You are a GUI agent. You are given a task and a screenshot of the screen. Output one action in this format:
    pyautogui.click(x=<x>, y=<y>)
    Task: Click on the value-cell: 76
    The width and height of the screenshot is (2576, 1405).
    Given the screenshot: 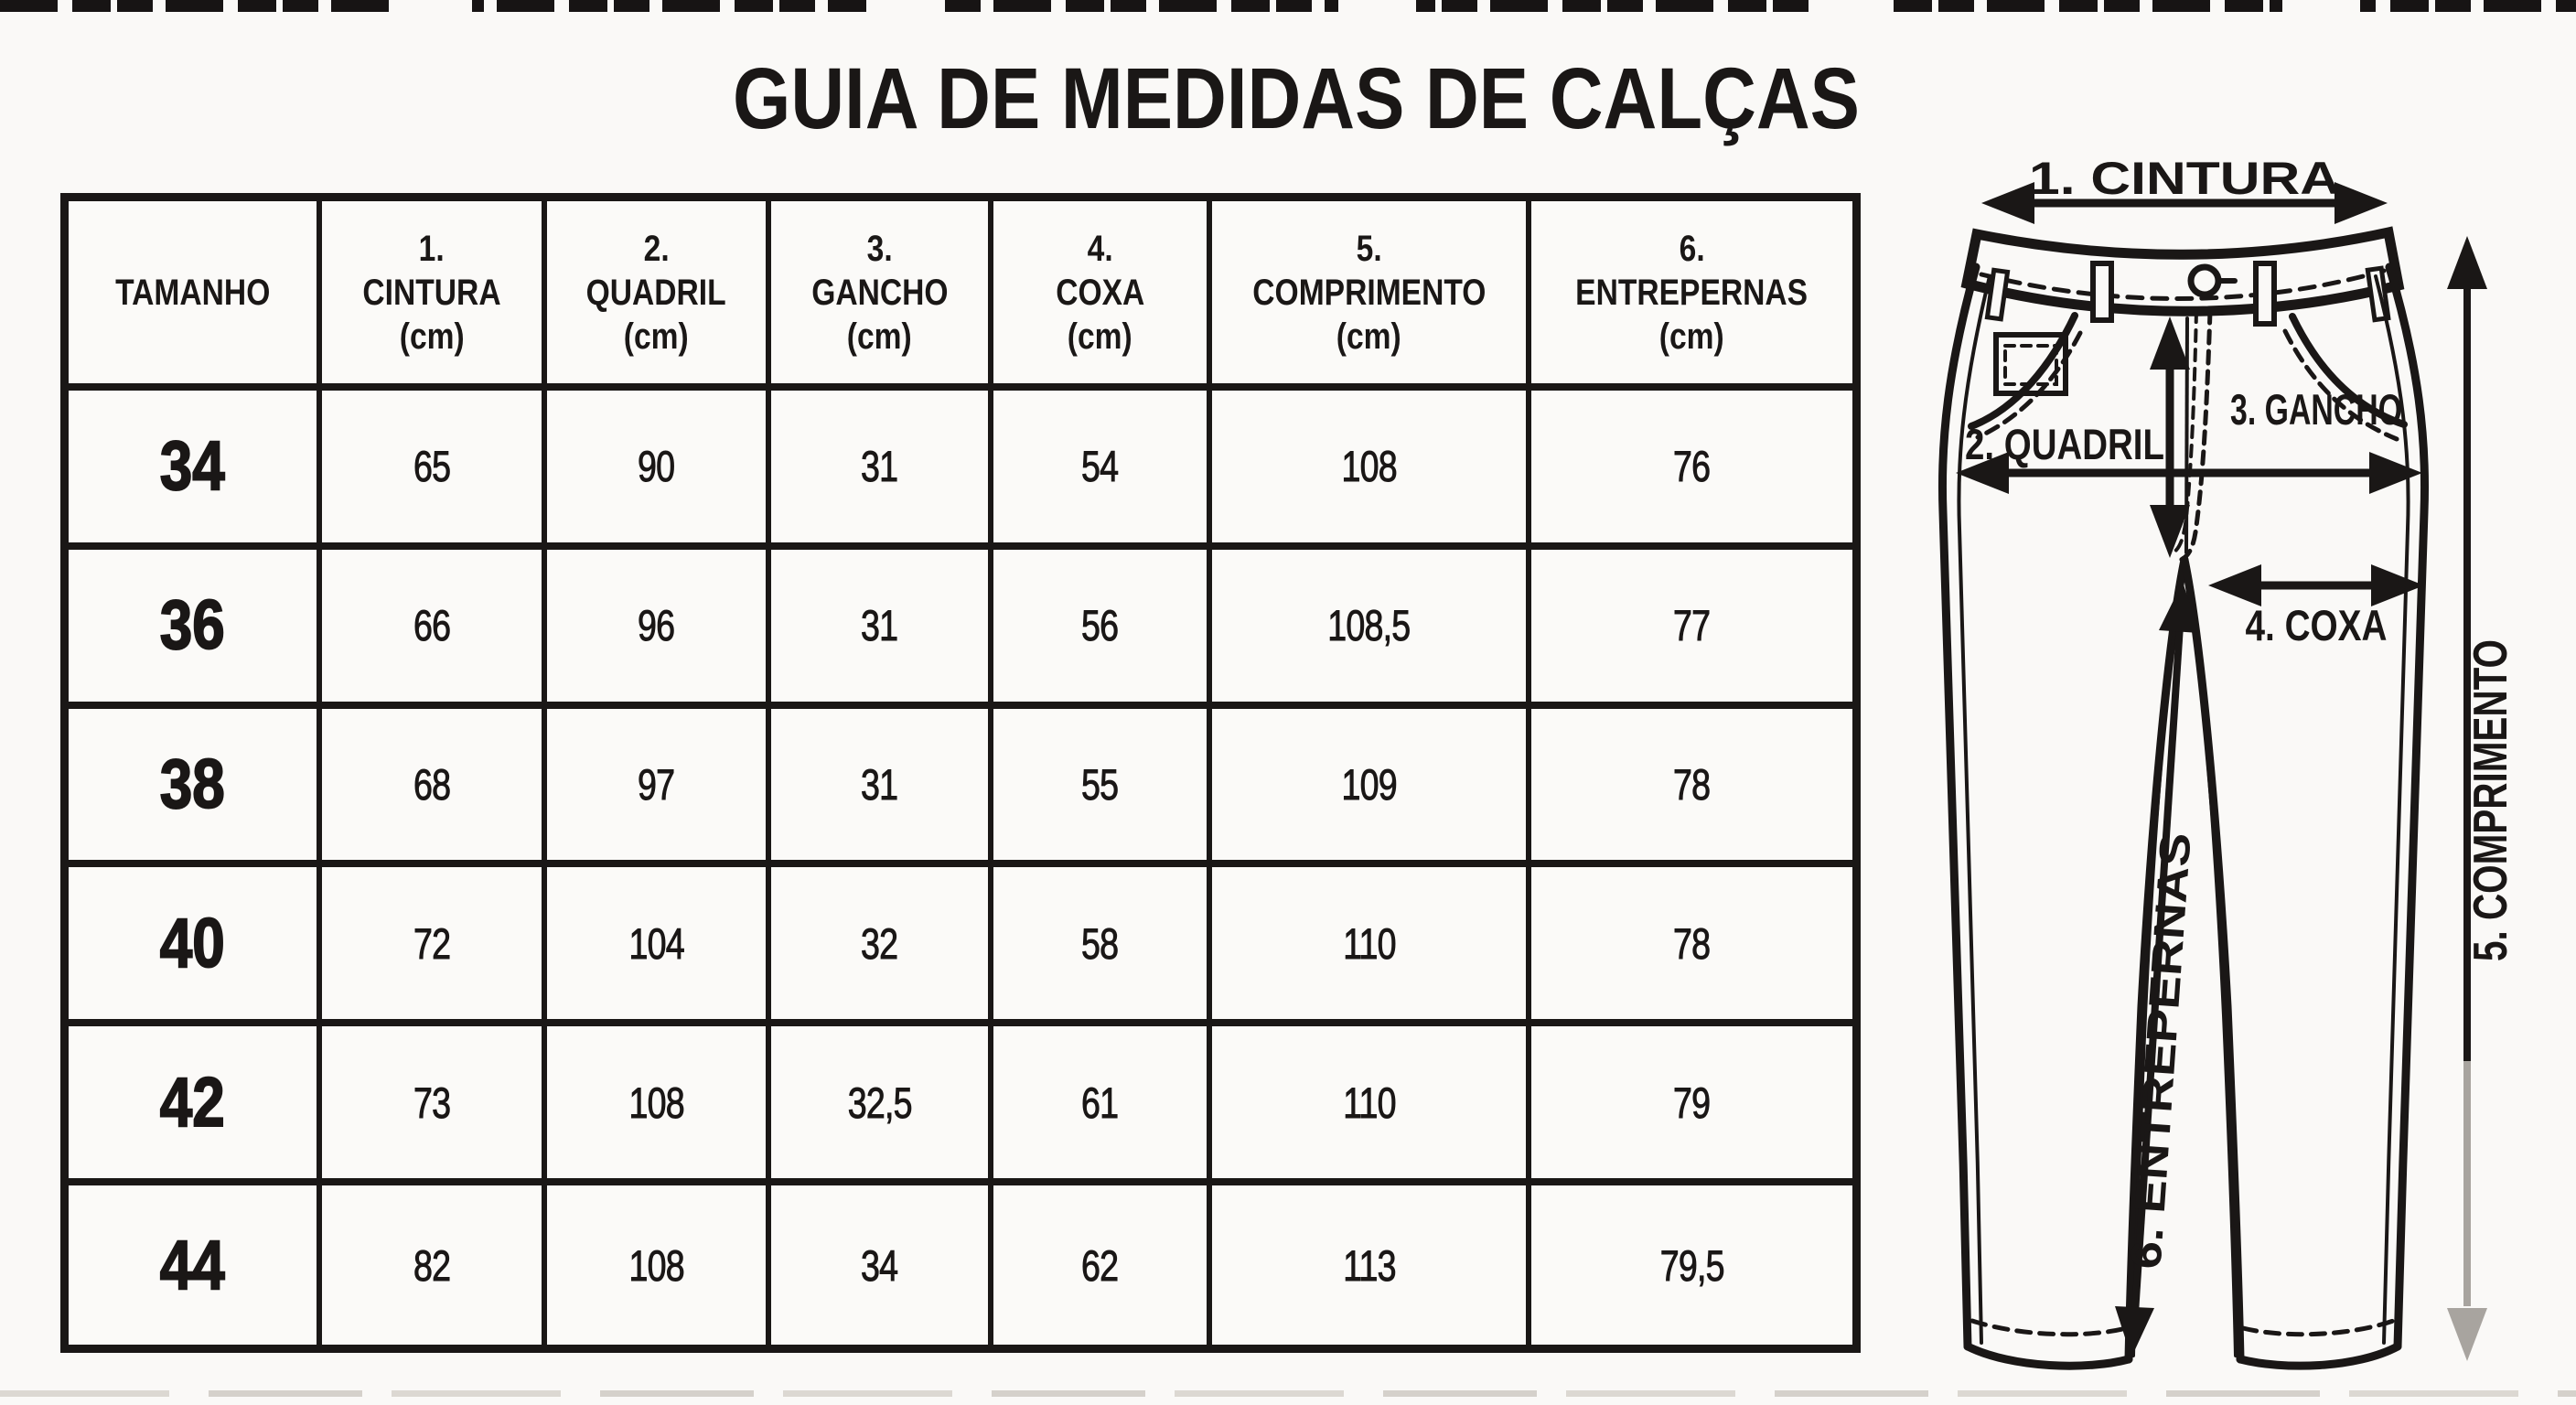 What is the action you would take?
    pyautogui.click(x=1691, y=470)
    